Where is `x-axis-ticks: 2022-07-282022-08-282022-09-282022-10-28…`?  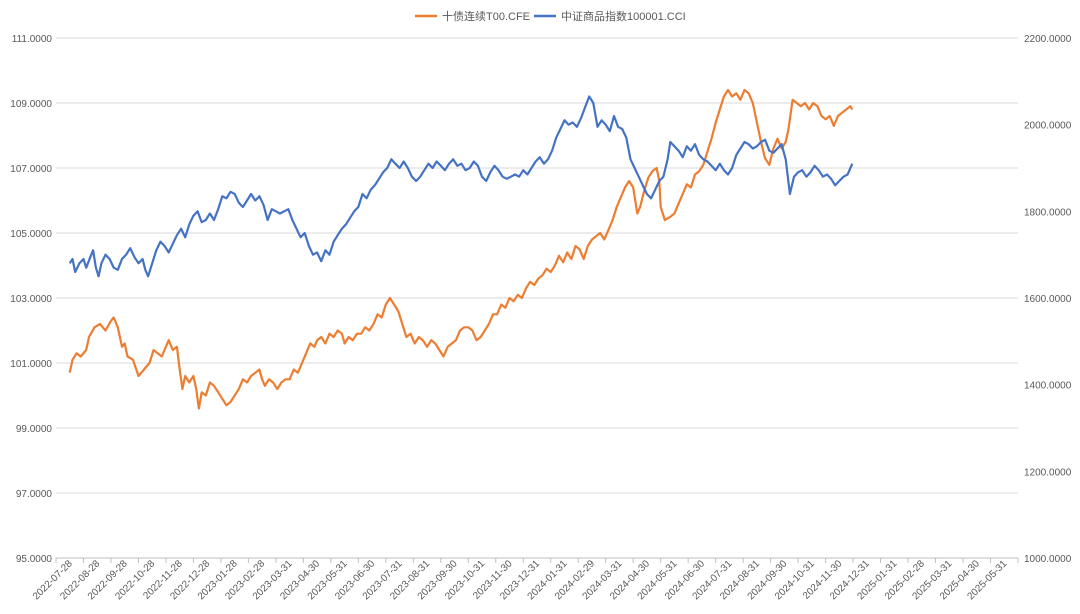 x-axis-ticks: 2022-07-282022-08-282022-09-282022-10-28… is located at coordinates (525, 580).